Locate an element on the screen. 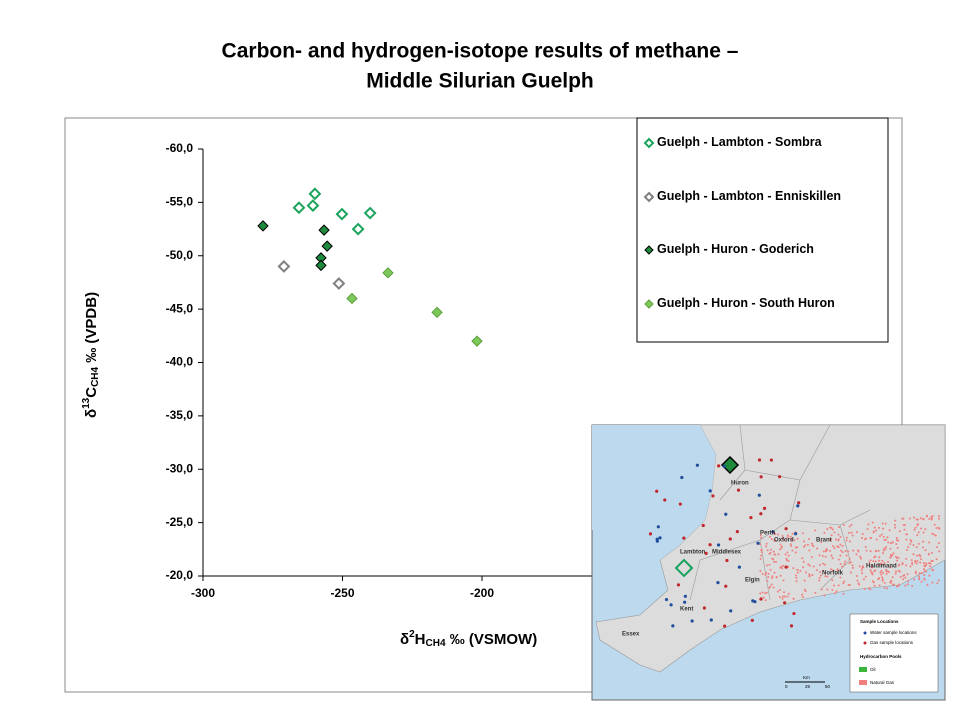 This screenshot has height=720, width=960. scale-label: 25 is located at coordinates (808, 686).